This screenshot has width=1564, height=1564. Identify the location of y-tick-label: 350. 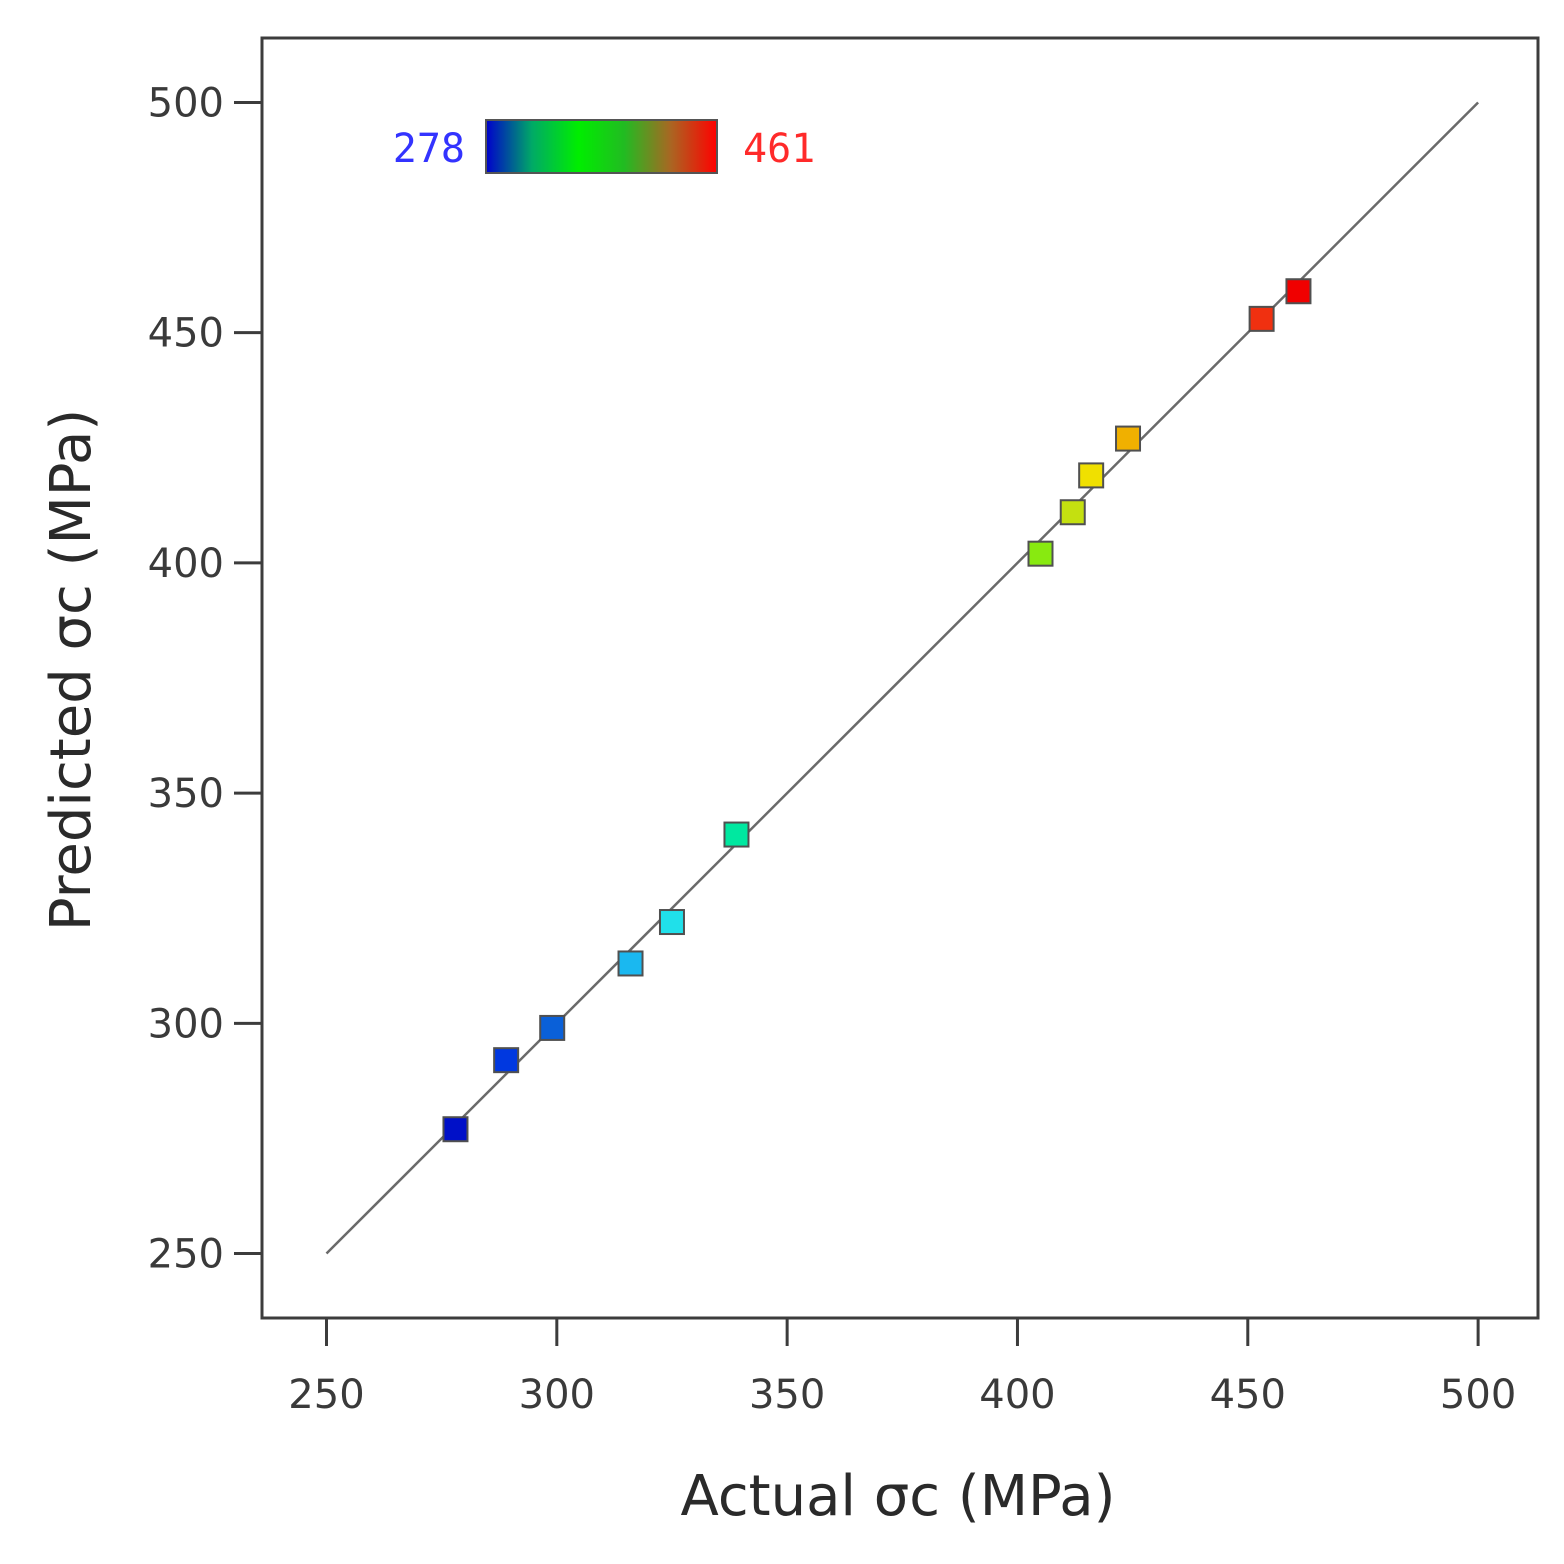
(186, 794).